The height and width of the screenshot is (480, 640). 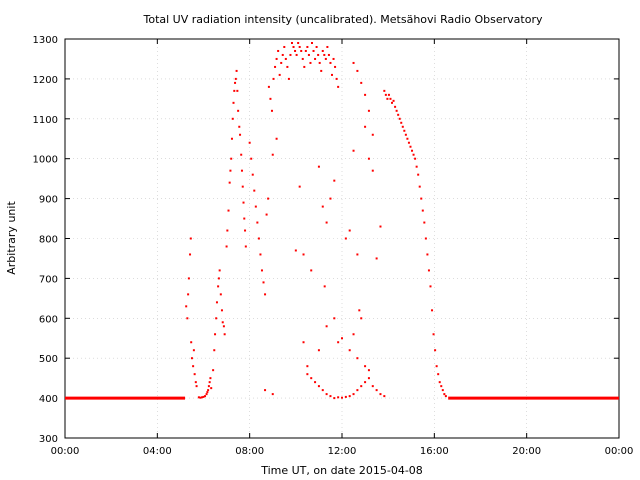 I want to click on y-tick-label: 300, so click(x=48, y=439).